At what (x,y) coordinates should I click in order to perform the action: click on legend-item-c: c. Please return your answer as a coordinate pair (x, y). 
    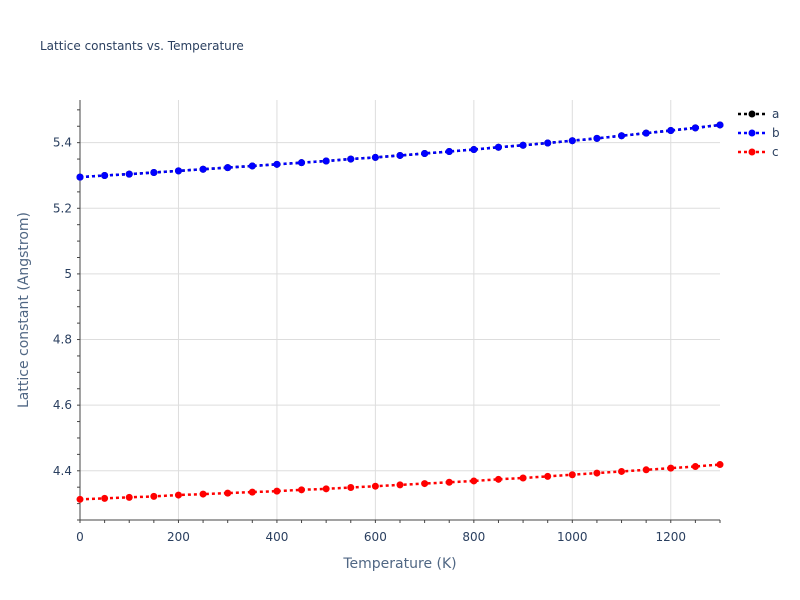
    Looking at the image, I should click on (758, 152).